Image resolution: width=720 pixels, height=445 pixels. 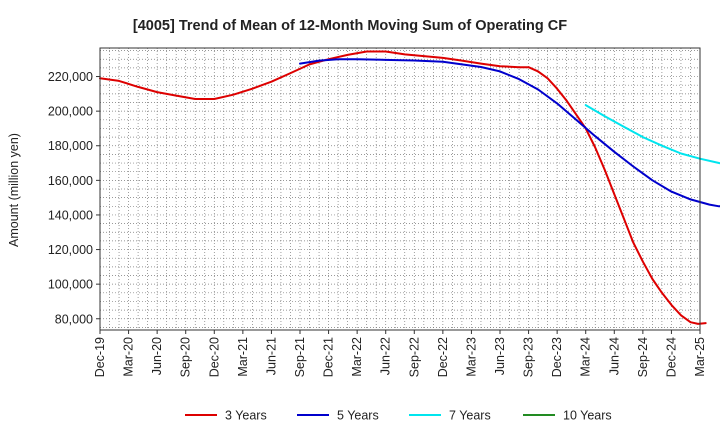 What do you see at coordinates (587, 416) in the screenshot?
I see `legend-label-10-years: 10 Years` at bounding box center [587, 416].